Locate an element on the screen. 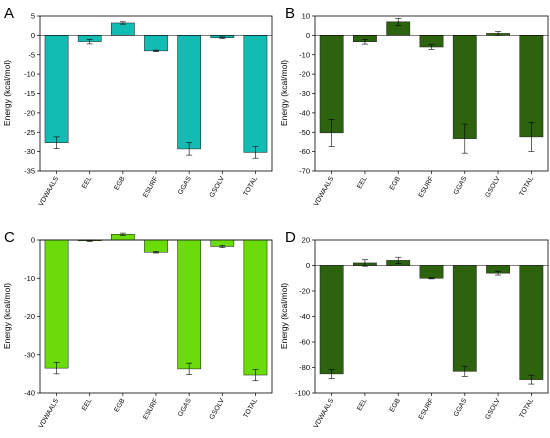  y-tick-label: -35 is located at coordinates (29, 171).